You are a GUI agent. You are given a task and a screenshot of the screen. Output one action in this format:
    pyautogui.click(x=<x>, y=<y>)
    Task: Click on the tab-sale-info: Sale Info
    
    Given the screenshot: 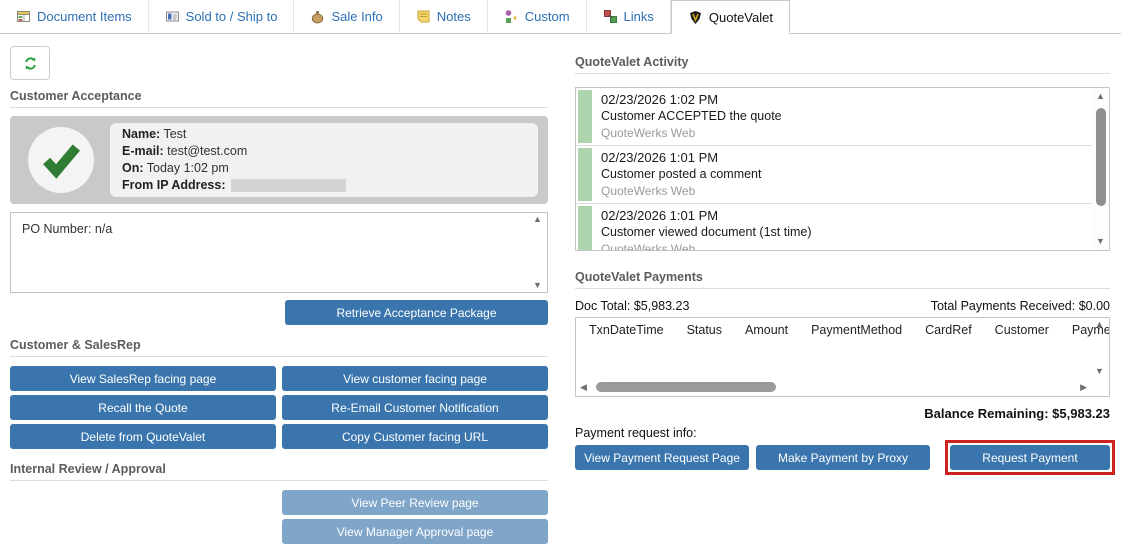 What is the action you would take?
    pyautogui.click(x=347, y=16)
    